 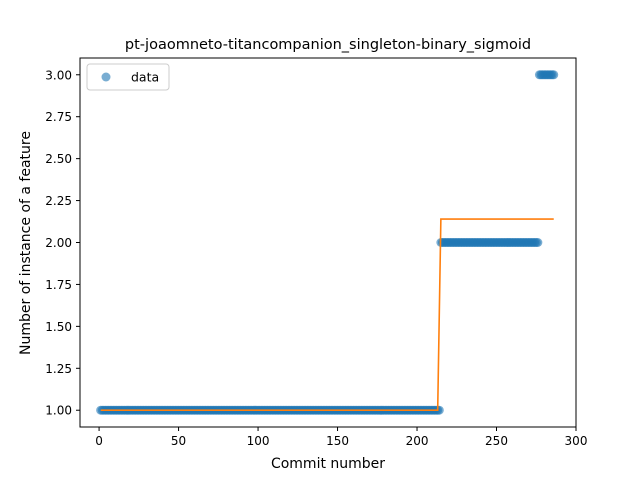 I want to click on x-tick-label: 250, so click(x=496, y=441).